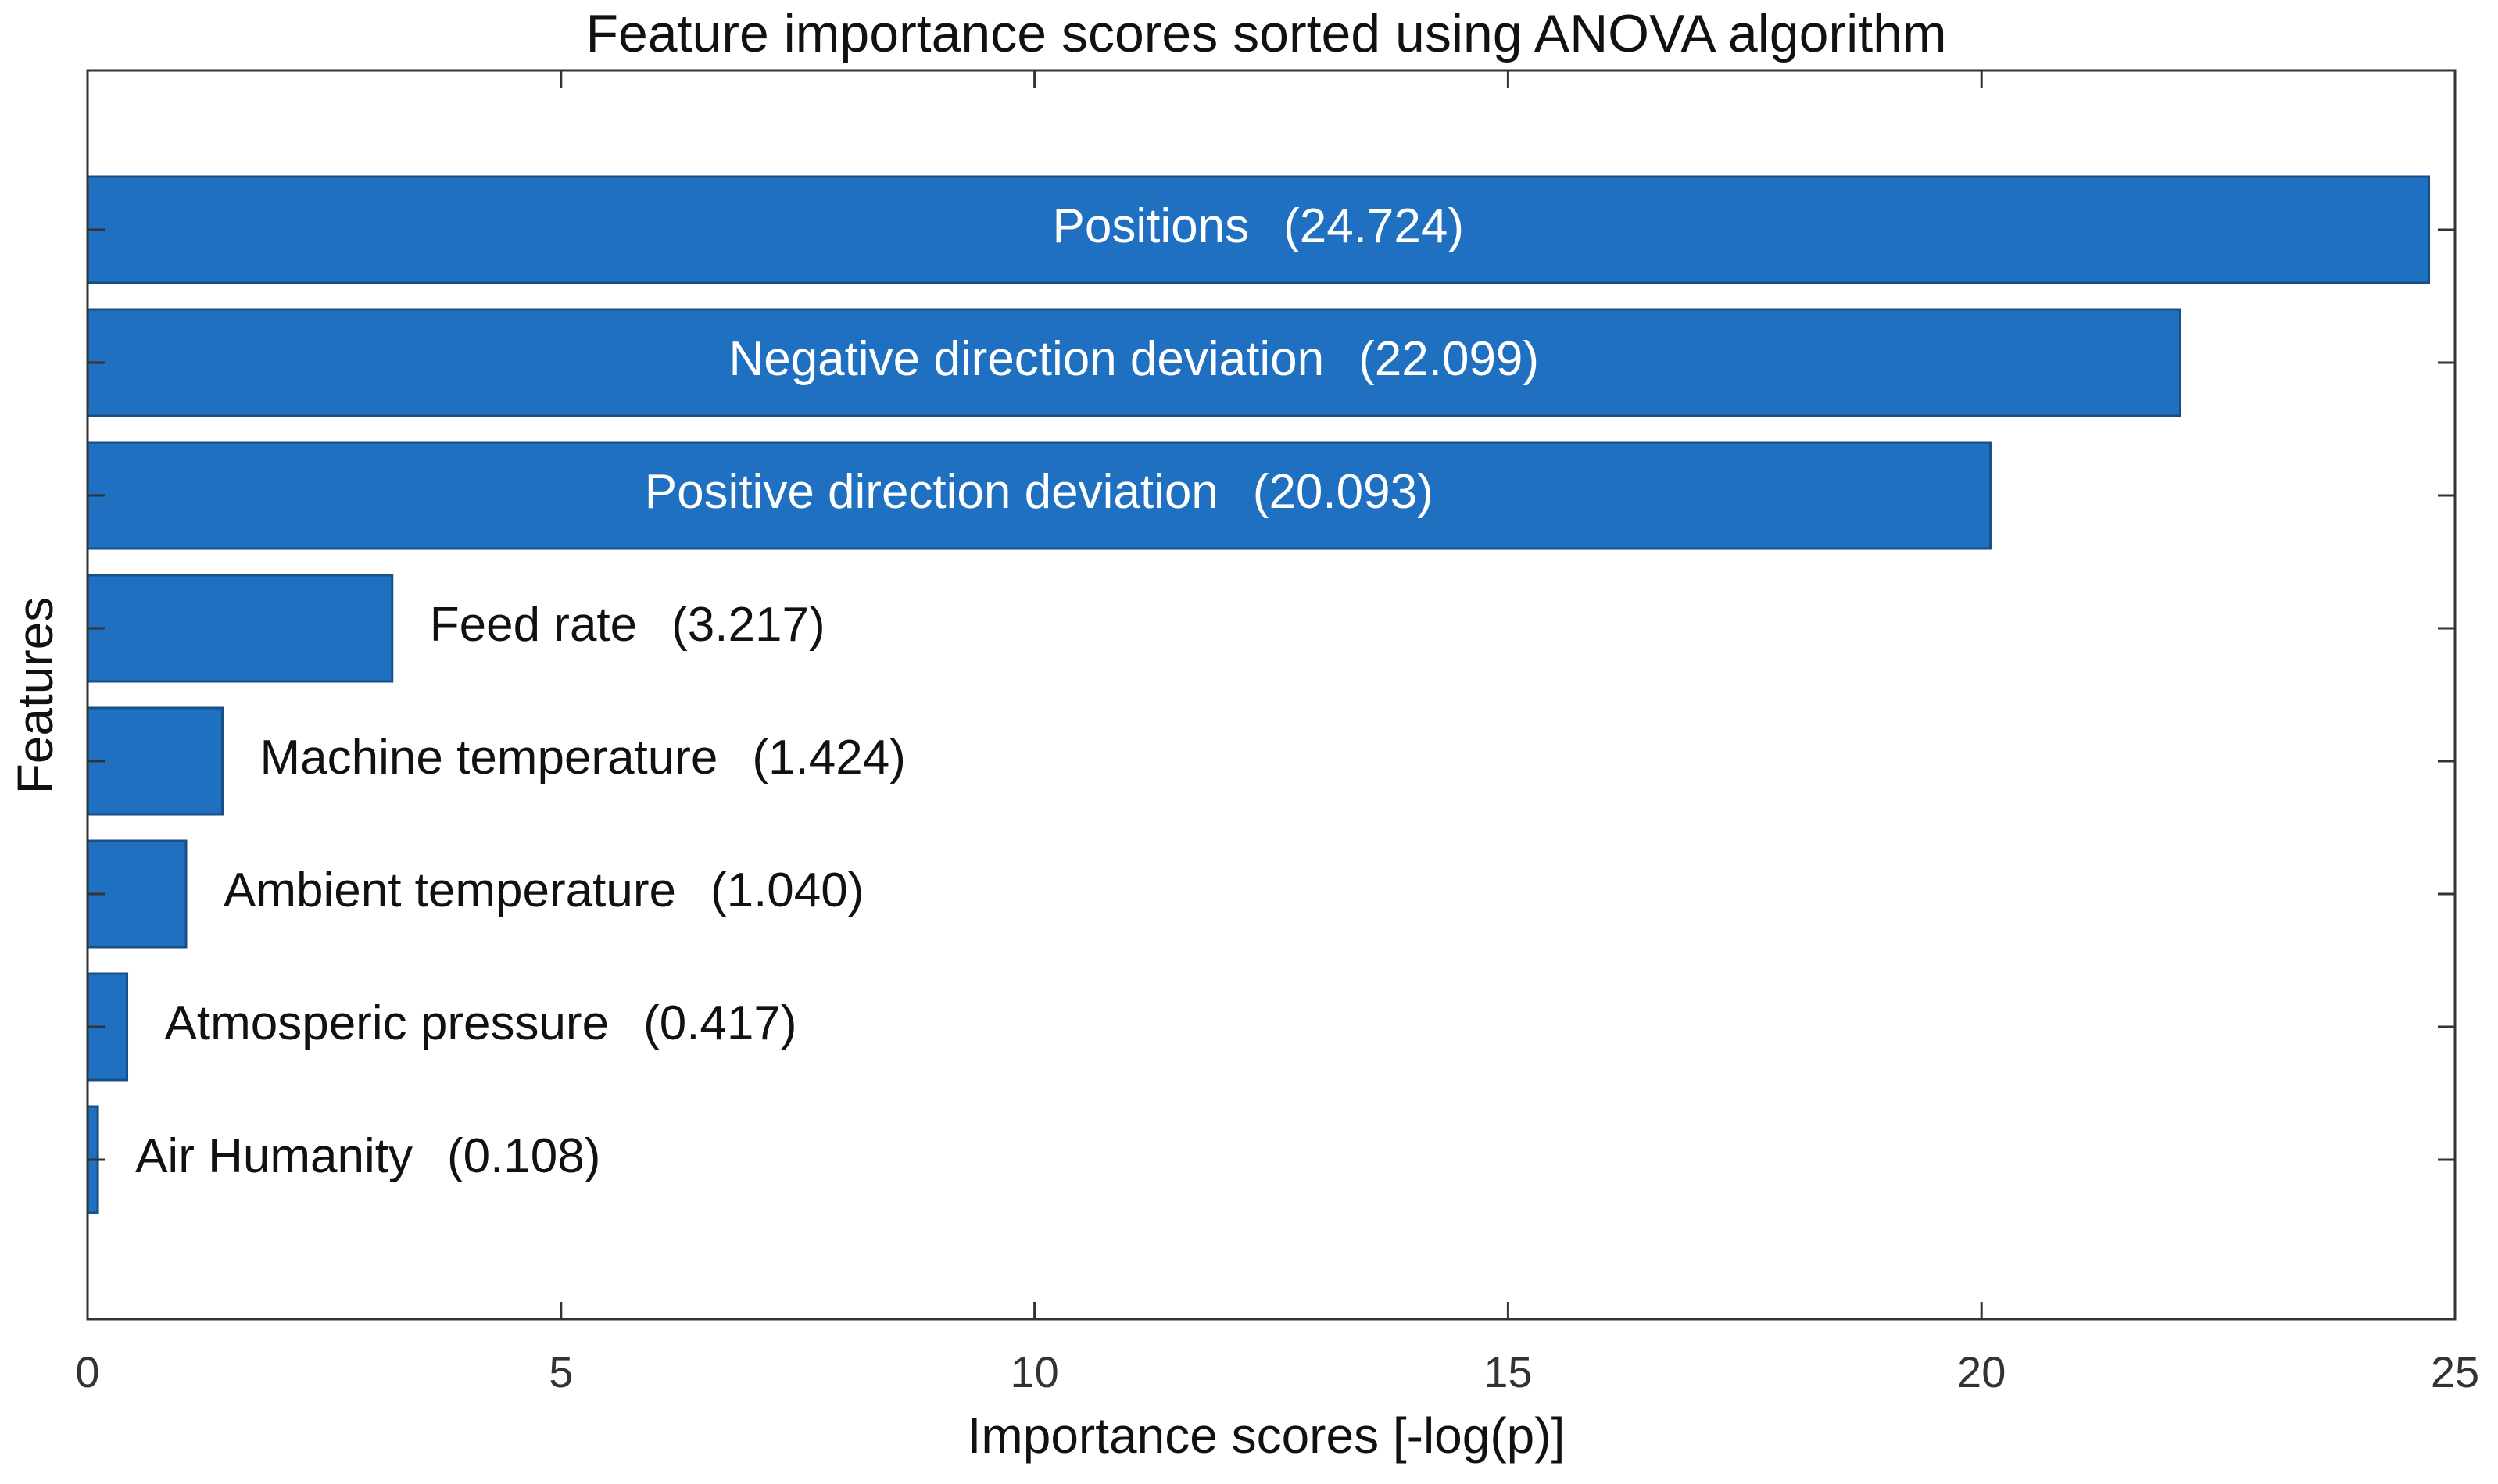 The height and width of the screenshot is (1484, 2498). I want to click on bar-label: Negative direction deviation (22.099), so click(1134, 359).